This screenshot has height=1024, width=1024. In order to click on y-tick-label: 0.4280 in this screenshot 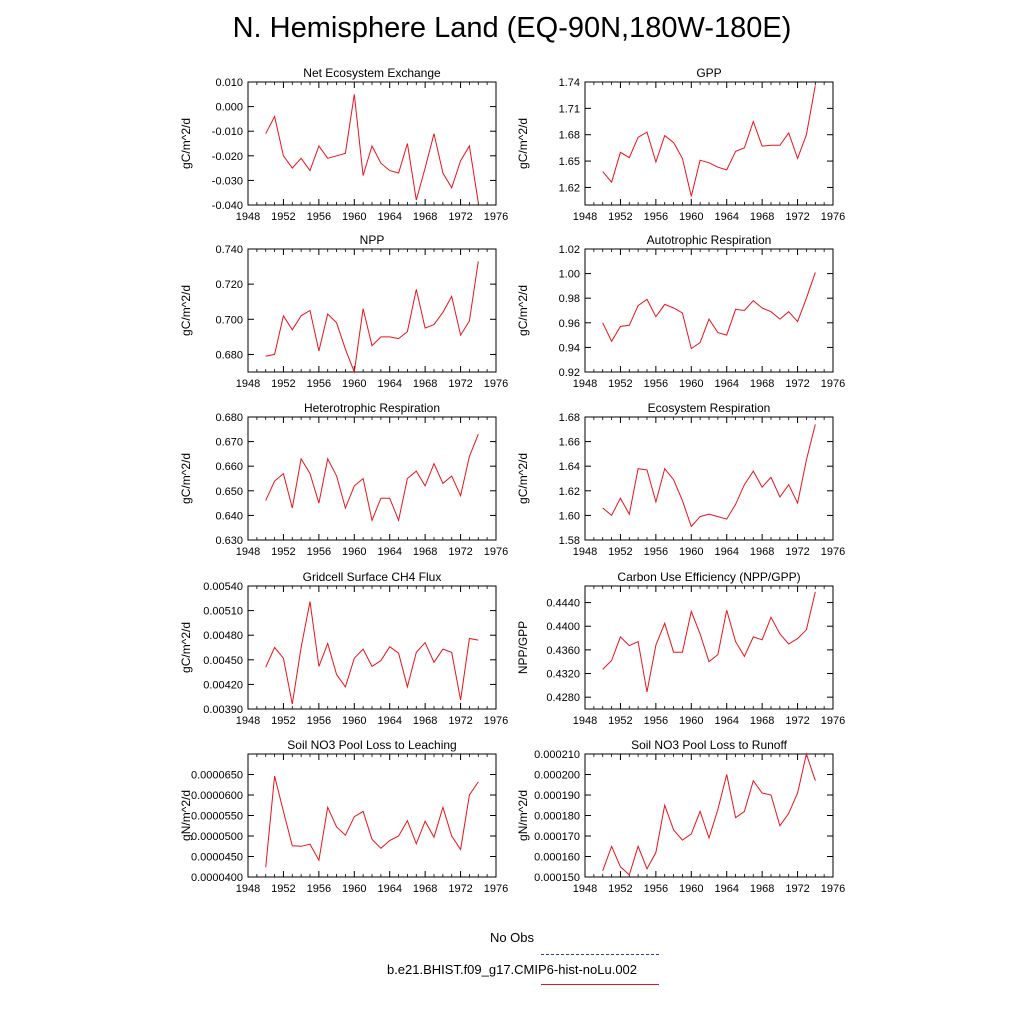, I will do `click(563, 698)`.